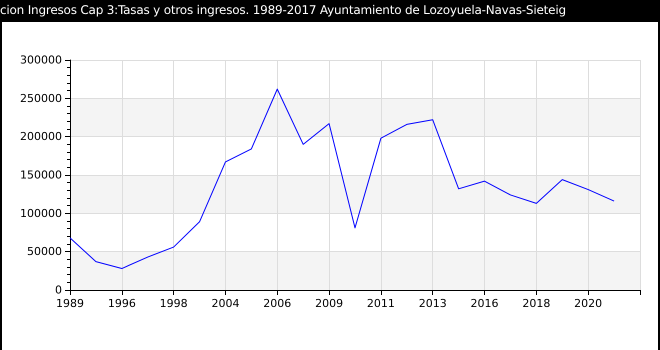  What do you see at coordinates (41, 213) in the screenshot?
I see `y-tick-label: 100000` at bounding box center [41, 213].